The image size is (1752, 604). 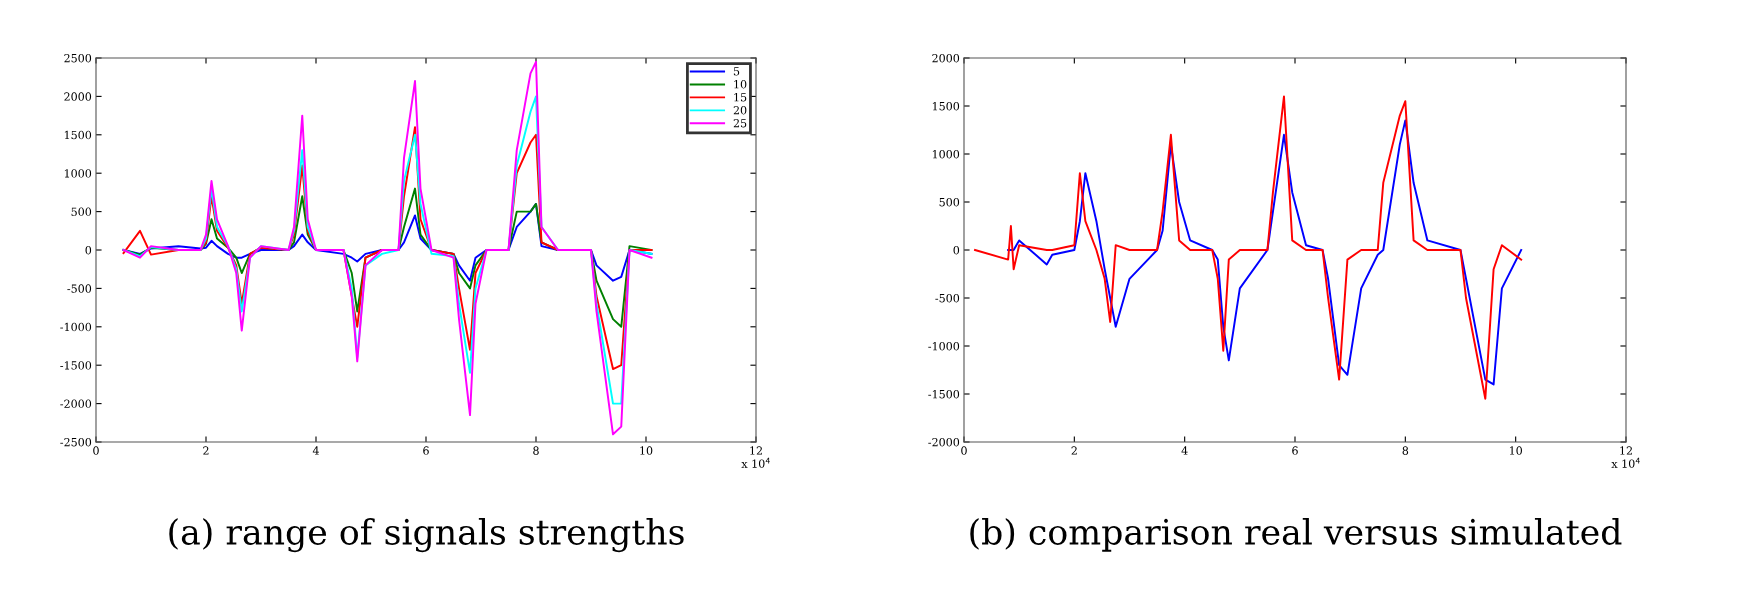 I want to click on x-axis-title: (a) range of signals strengths, so click(x=426, y=535).